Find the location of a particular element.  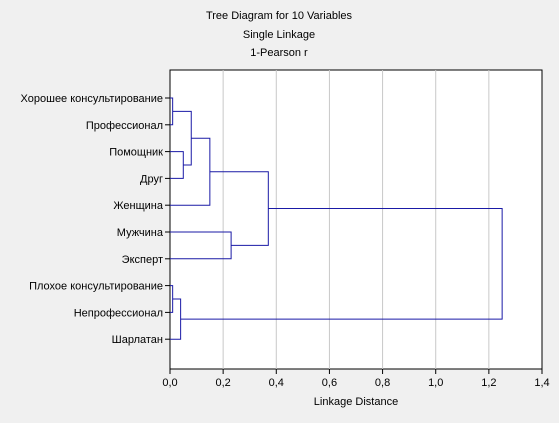

leaf-label: Женщина is located at coordinates (138, 206).